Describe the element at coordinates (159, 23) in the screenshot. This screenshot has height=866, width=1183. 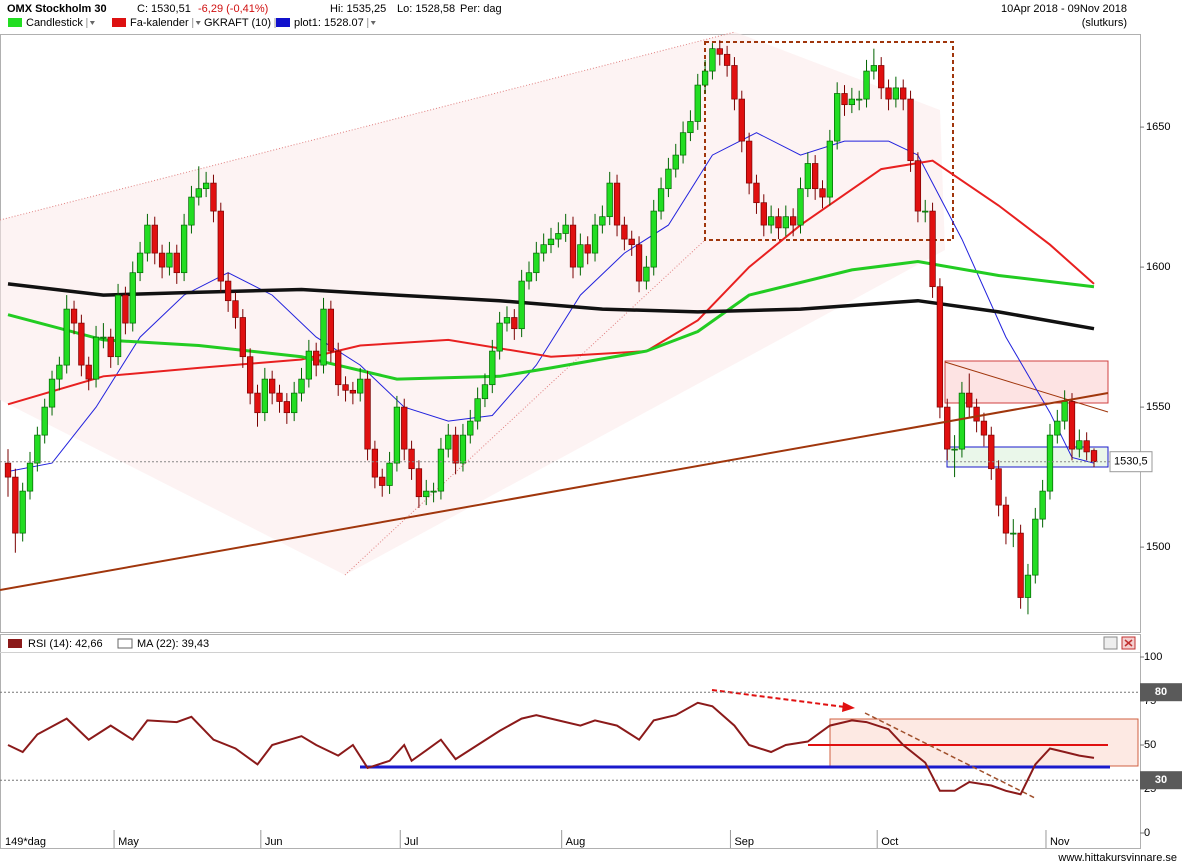
I see `legend-label: Fa-kalender` at that location.